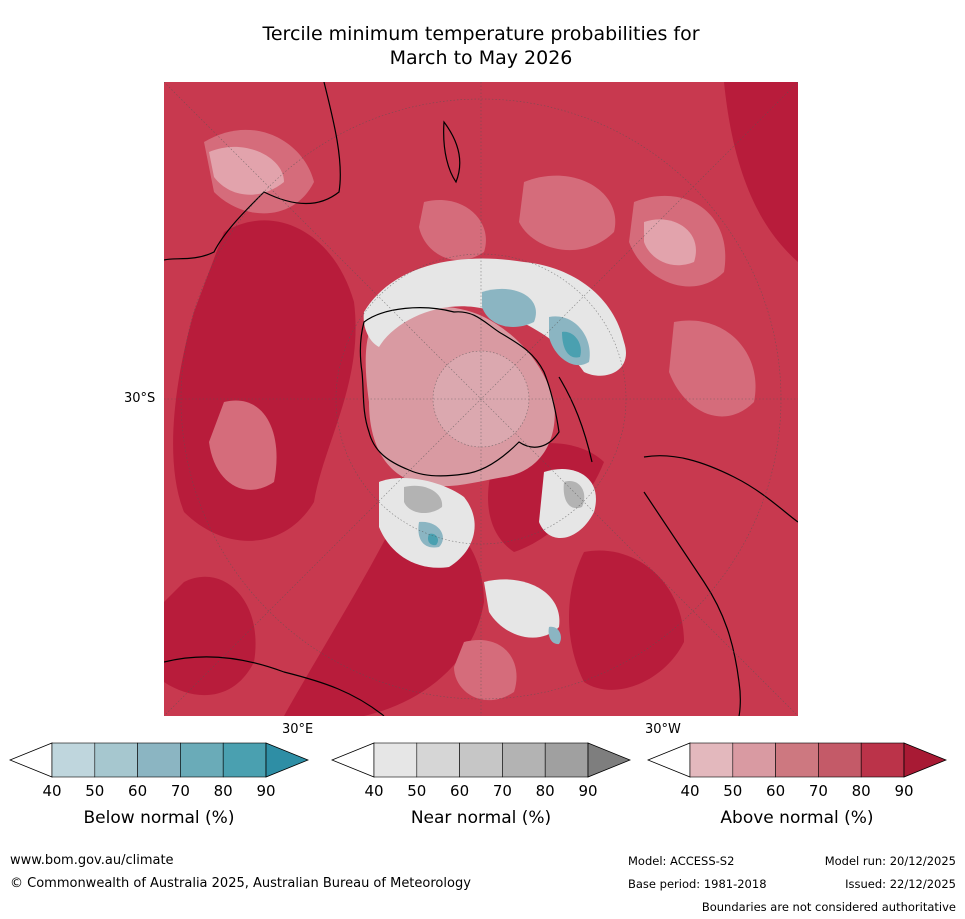  I want to click on title-line-2: March to May 2026, so click(481, 58).